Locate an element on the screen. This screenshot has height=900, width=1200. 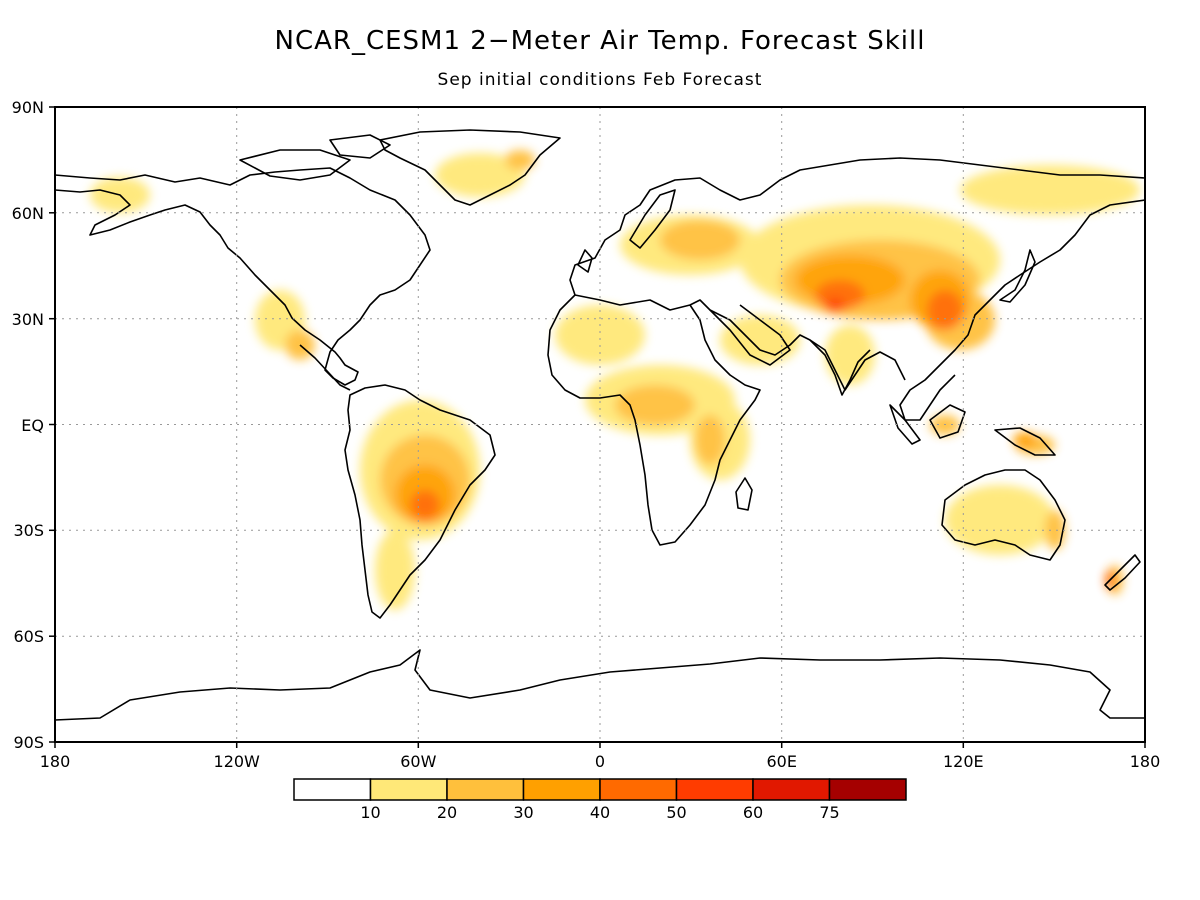
lon-label-60w: 60W is located at coordinates (418, 761).